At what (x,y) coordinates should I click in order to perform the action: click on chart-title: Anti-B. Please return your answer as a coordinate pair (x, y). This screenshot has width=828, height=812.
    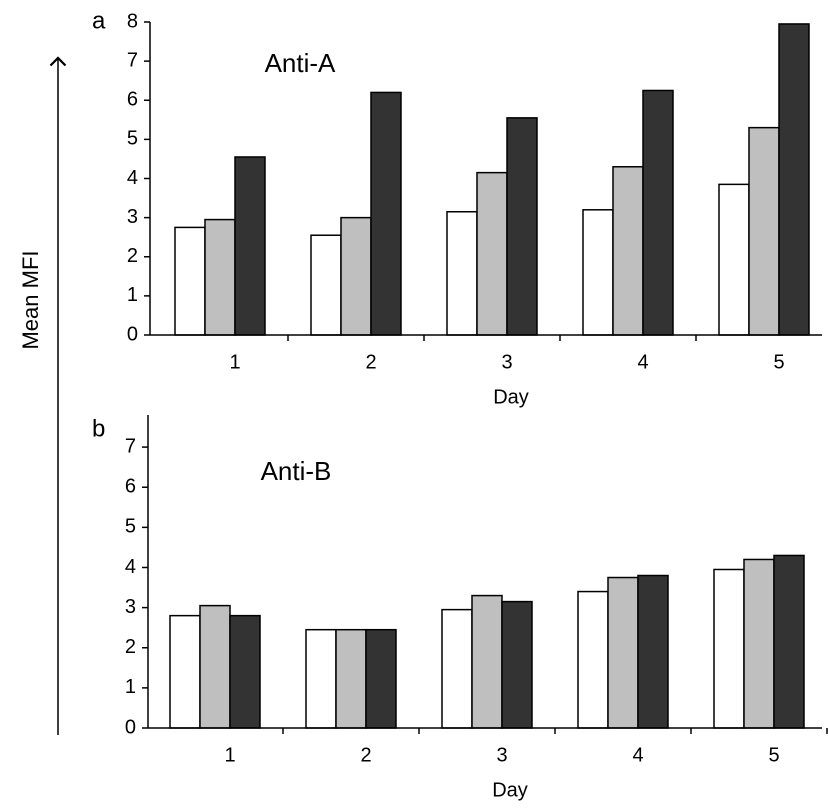
    Looking at the image, I should click on (296, 471).